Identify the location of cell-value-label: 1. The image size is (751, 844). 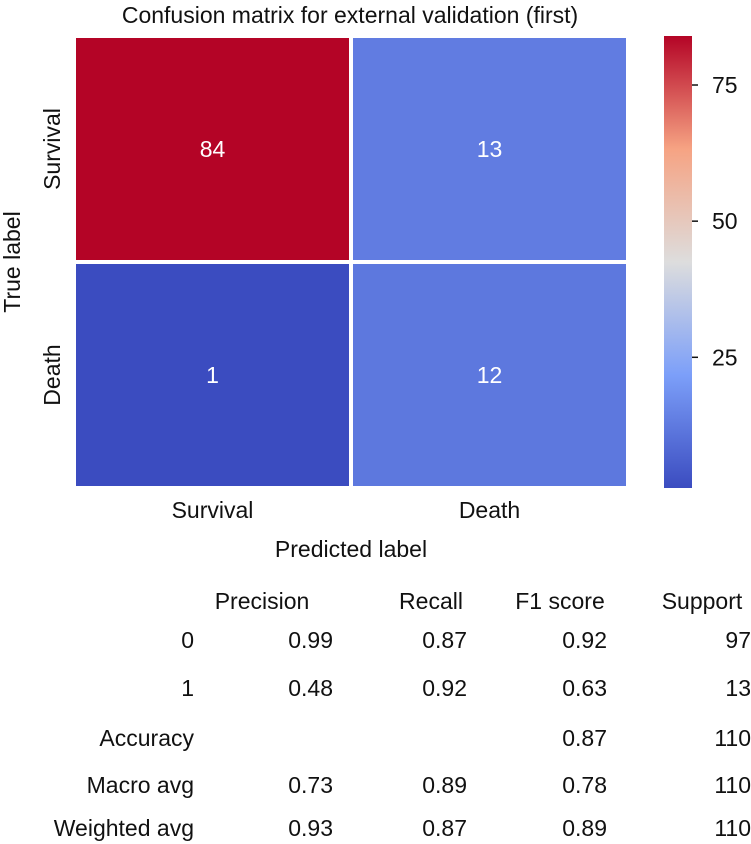
(212, 375).